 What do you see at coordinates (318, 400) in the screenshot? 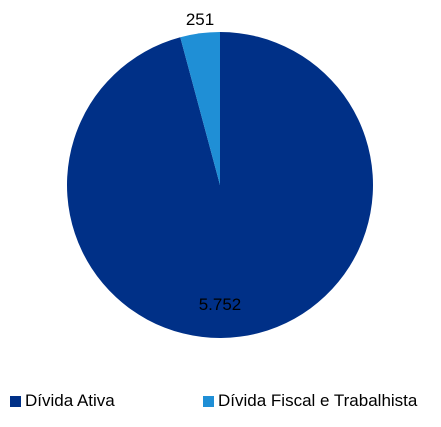
I see `legend-label-divida-fiscal: Dívida Fiscal e Trabalhista` at bounding box center [318, 400].